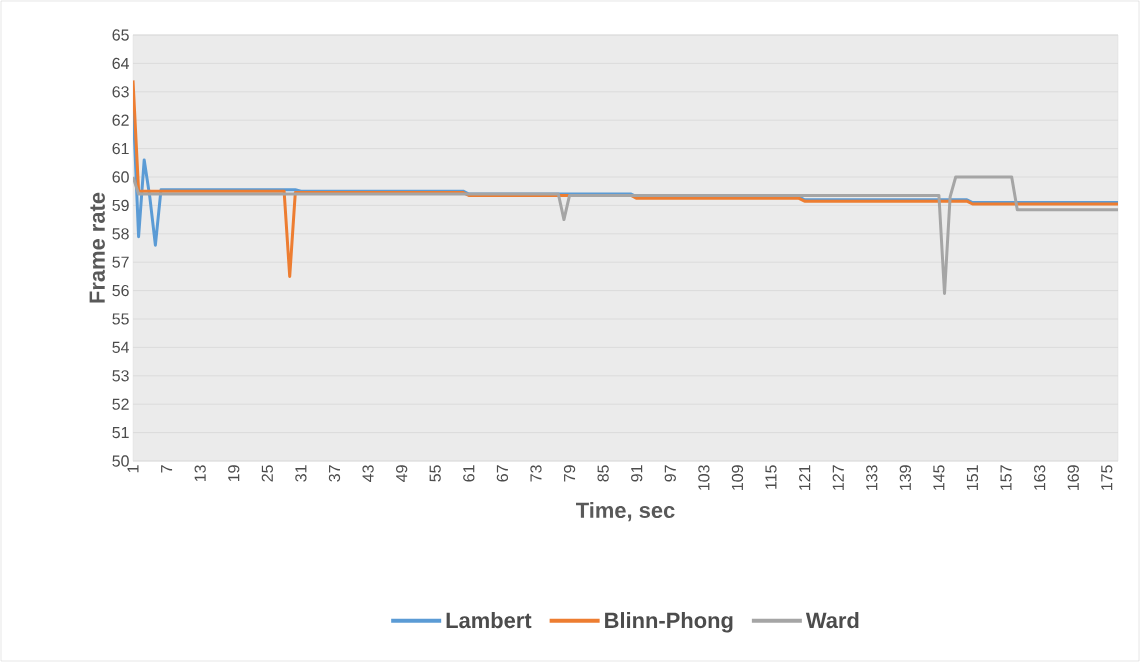  I want to click on y-tick-label: 65, so click(120, 35).